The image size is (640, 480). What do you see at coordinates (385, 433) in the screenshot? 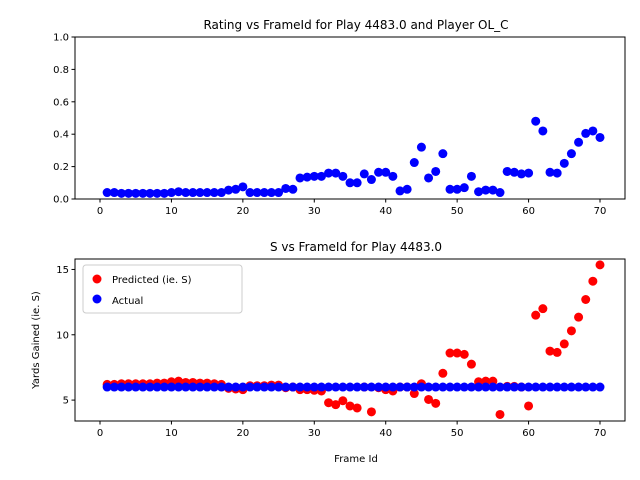
I see `speed-x-tick-label: 40` at bounding box center [385, 433].